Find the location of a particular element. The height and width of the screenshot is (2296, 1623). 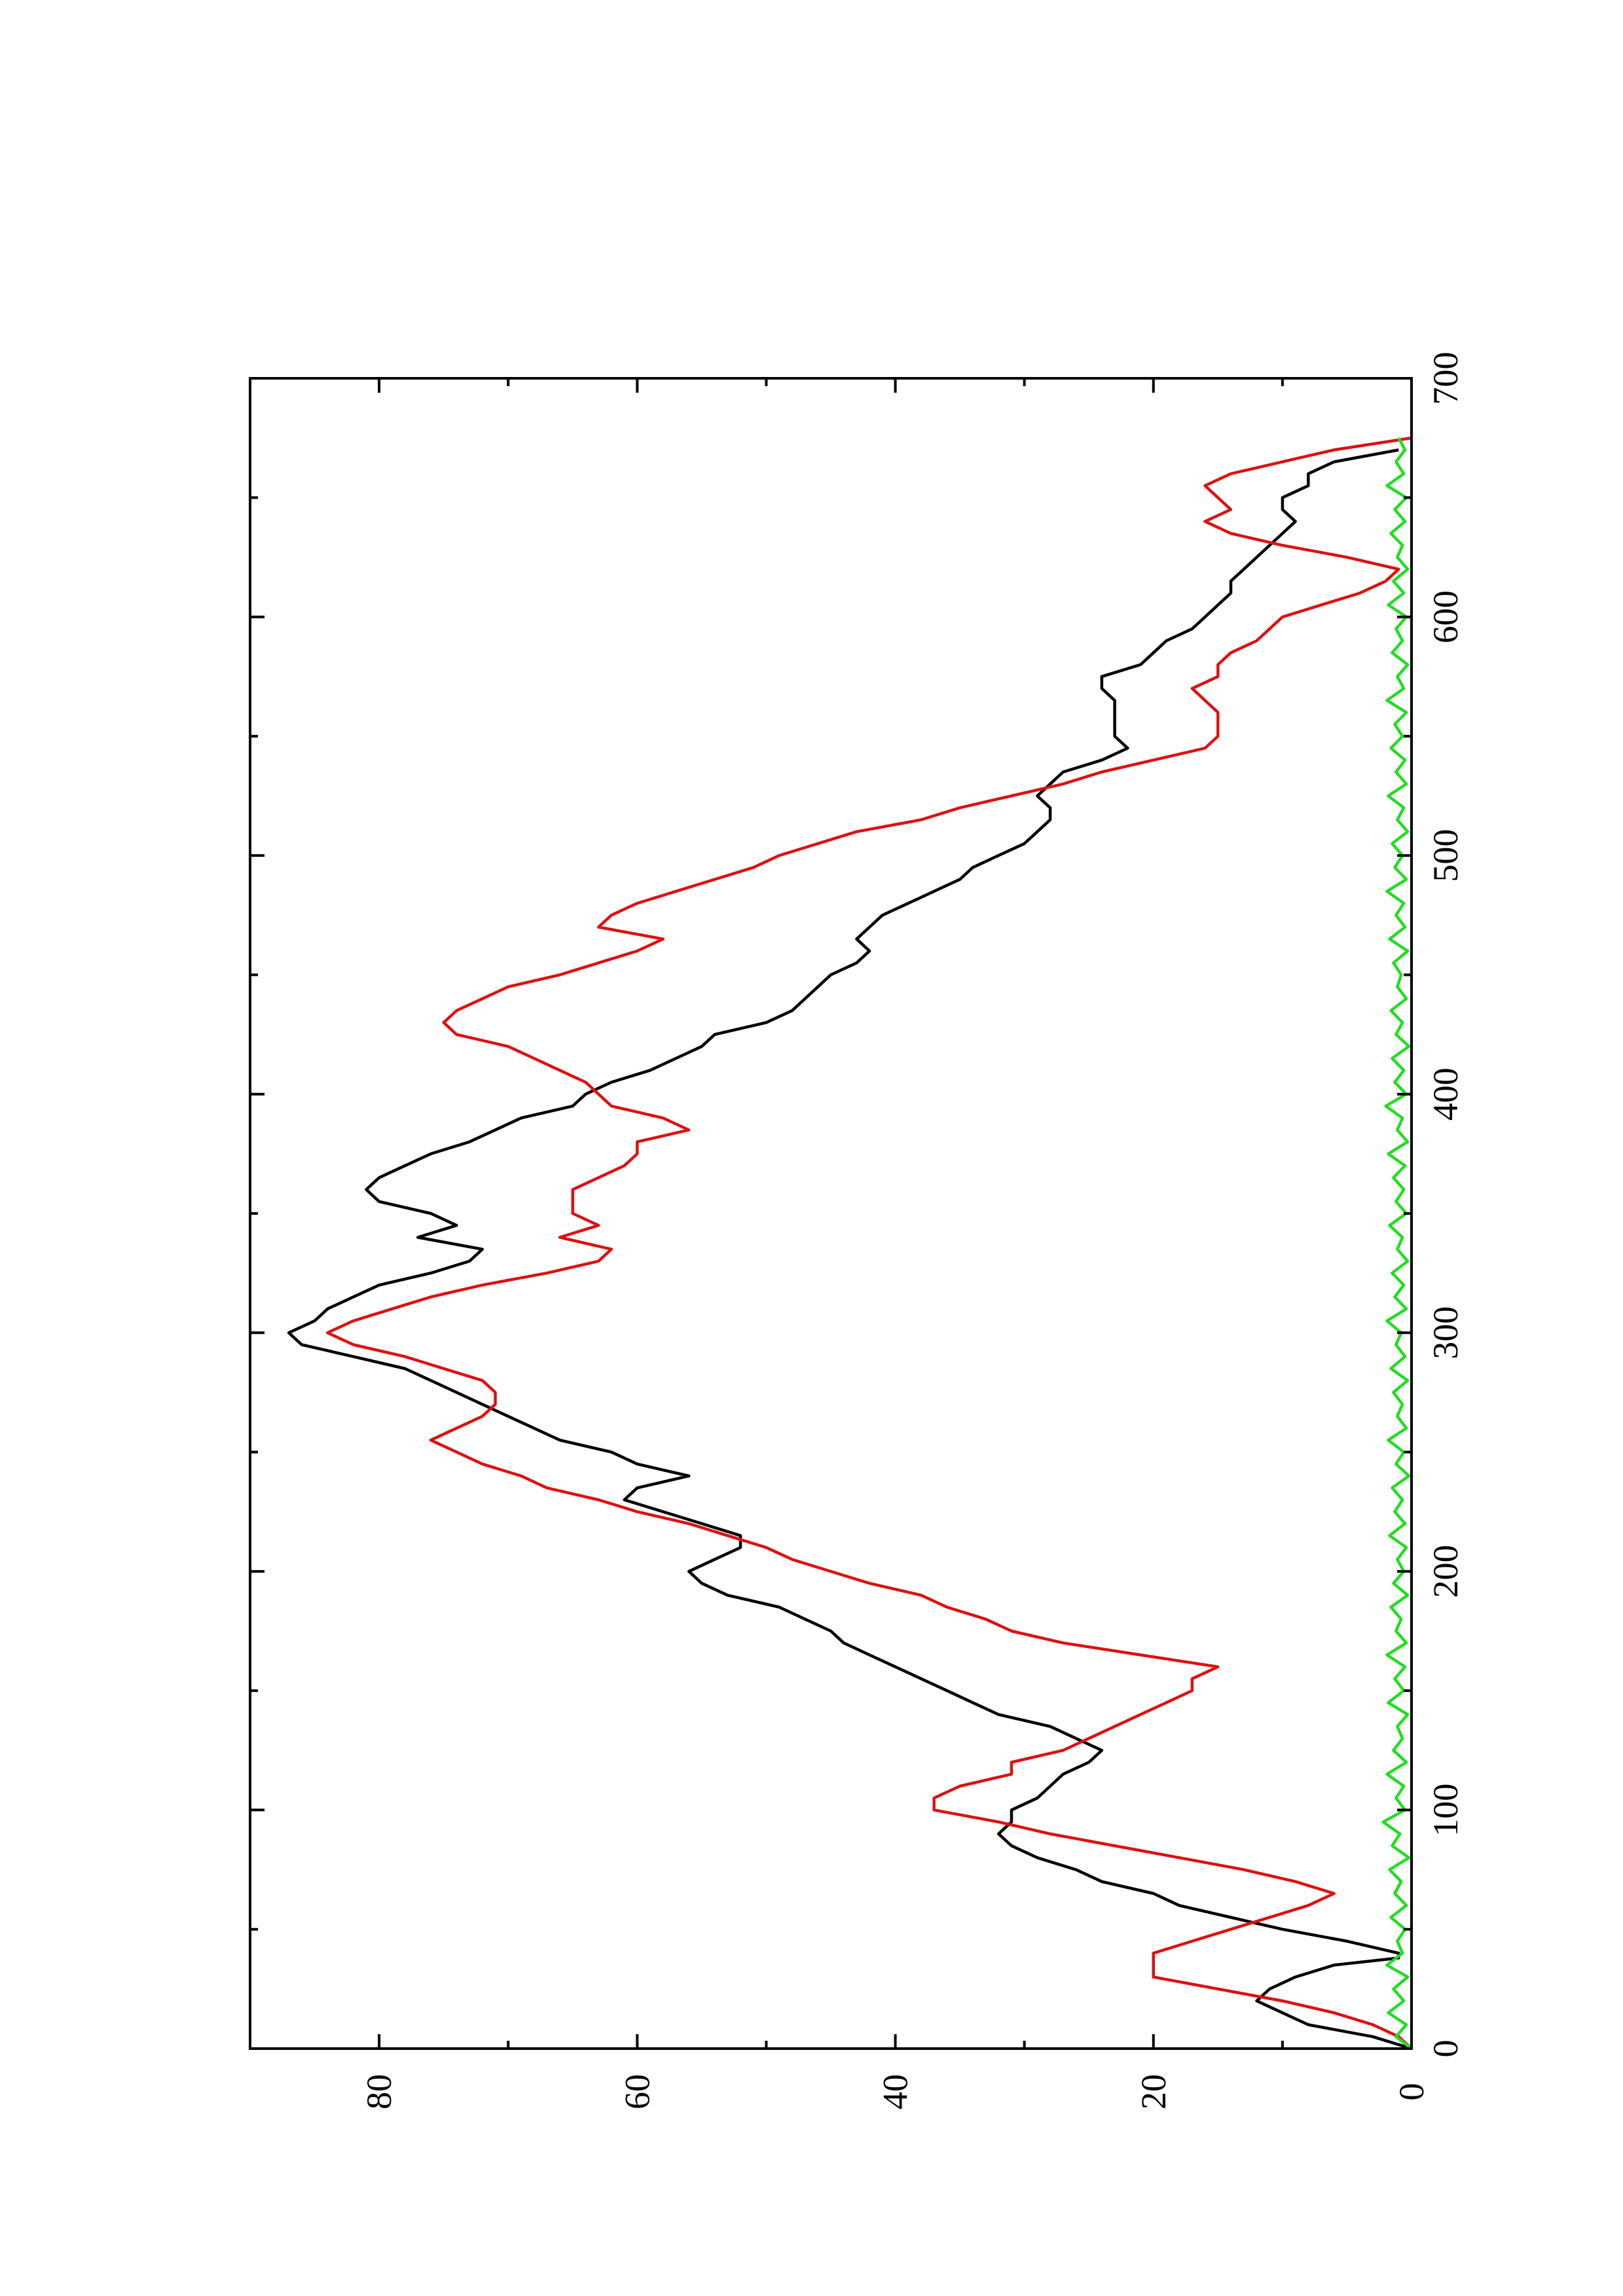

x-tick-label: 700 is located at coordinates (1445, 378).